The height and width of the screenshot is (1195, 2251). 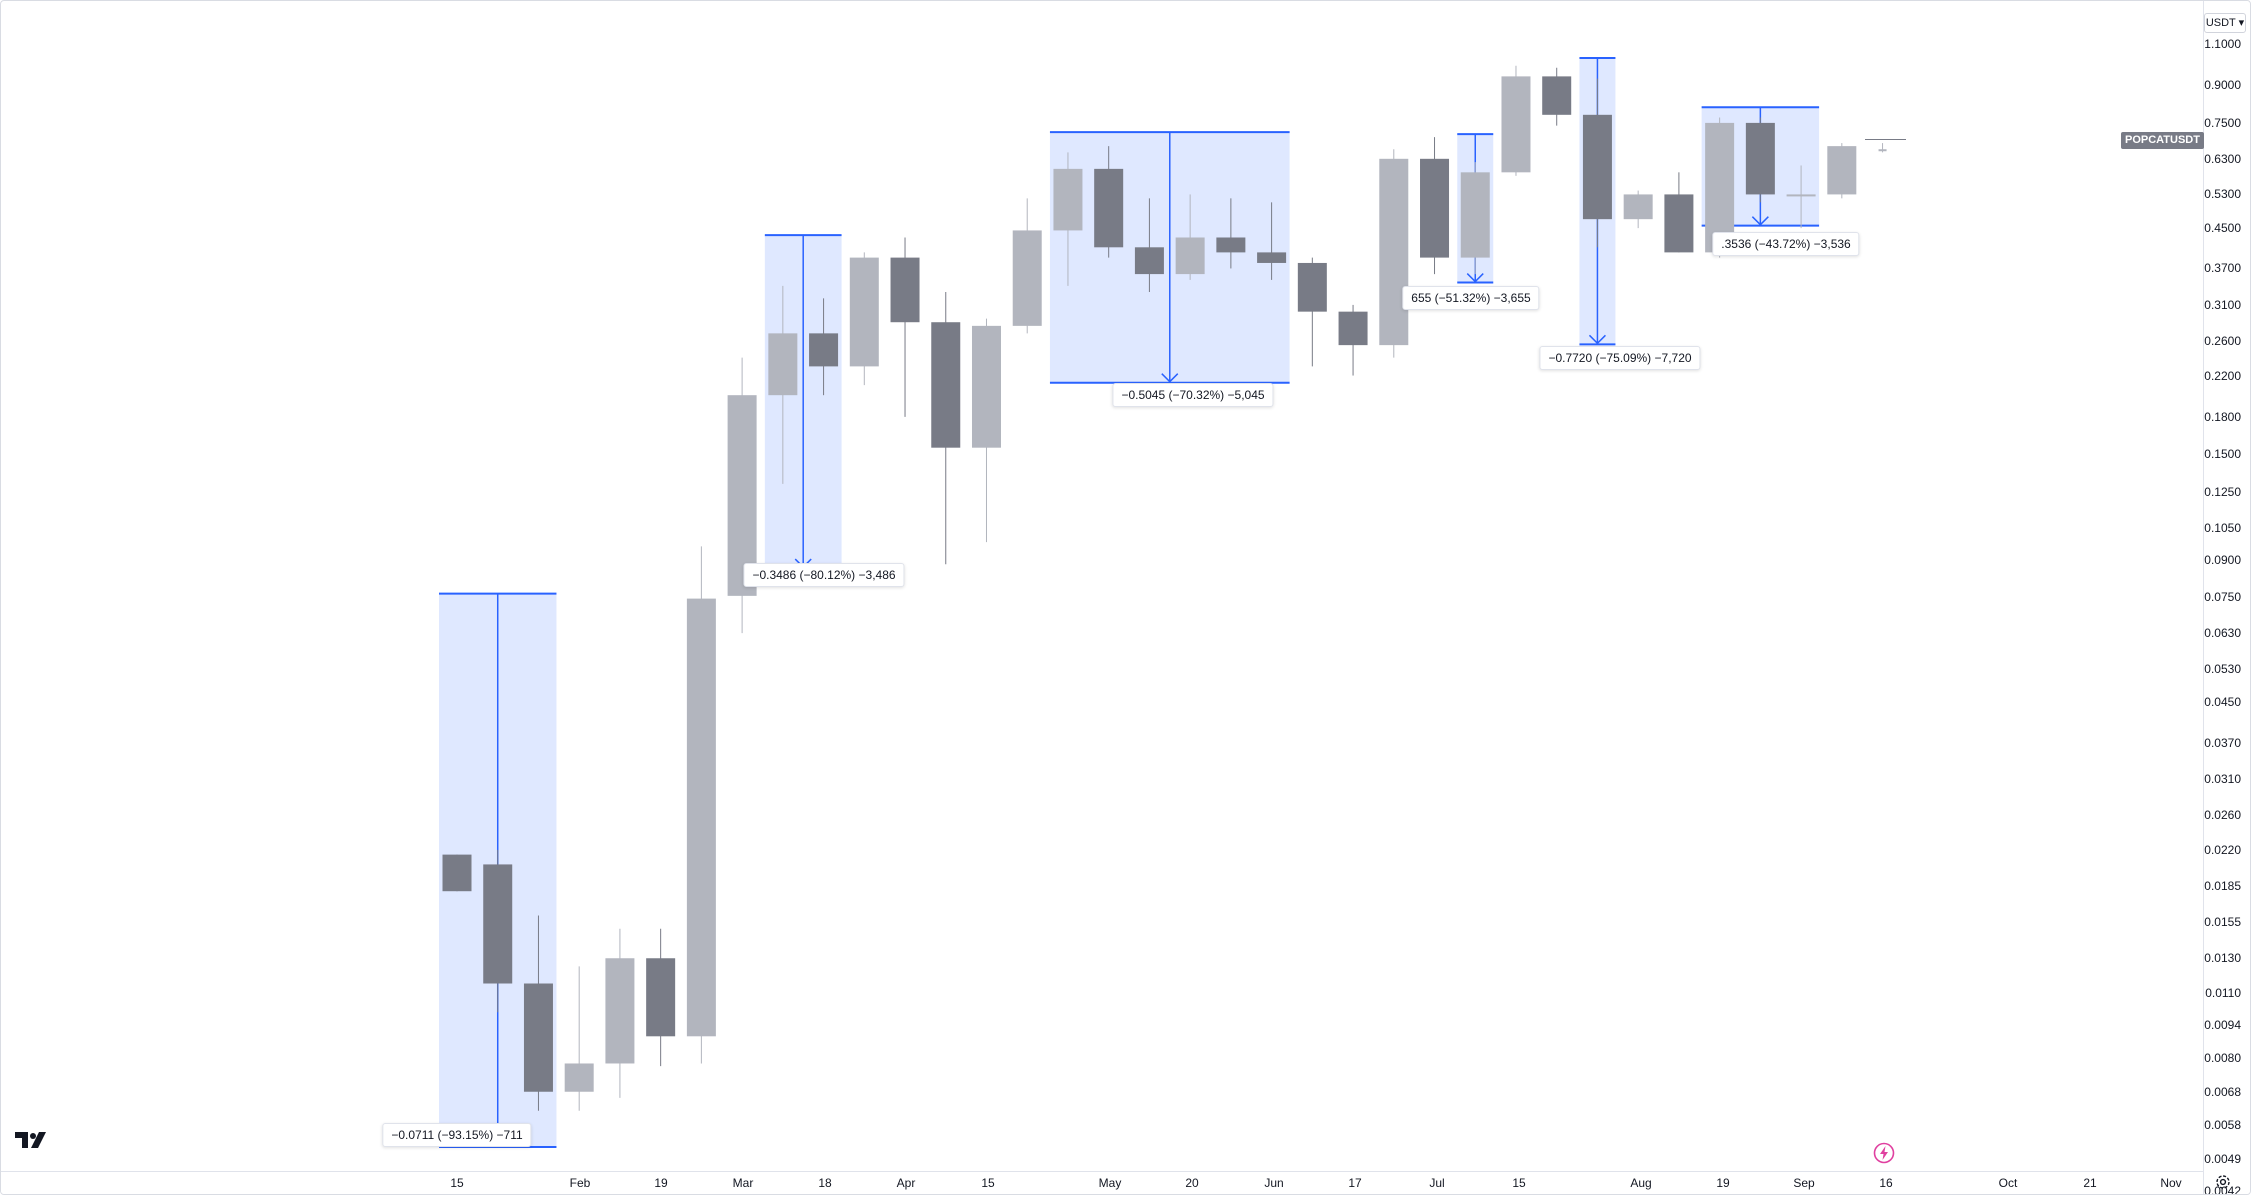 I want to click on price-tick: 0.3700, so click(x=2222, y=268).